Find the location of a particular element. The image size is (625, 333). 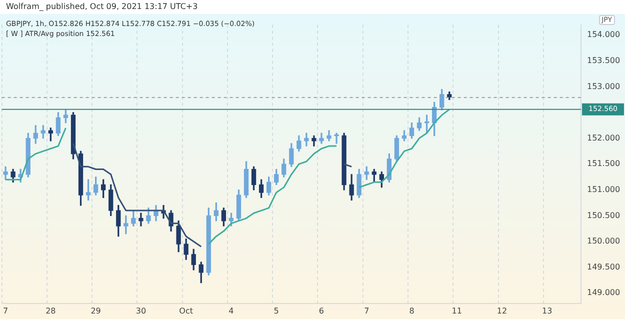

y-tick-label: 150.000 is located at coordinates (603, 241).